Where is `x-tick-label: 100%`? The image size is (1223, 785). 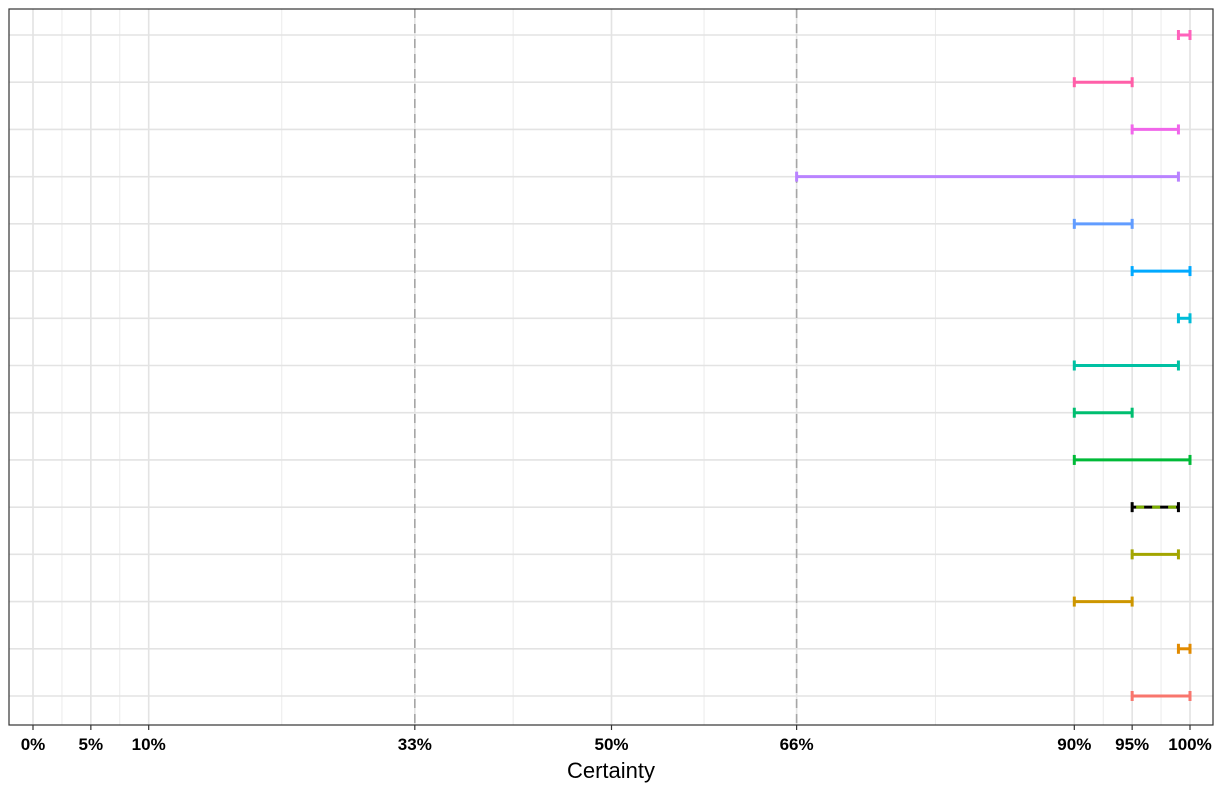
x-tick-label: 100% is located at coordinates (1189, 744).